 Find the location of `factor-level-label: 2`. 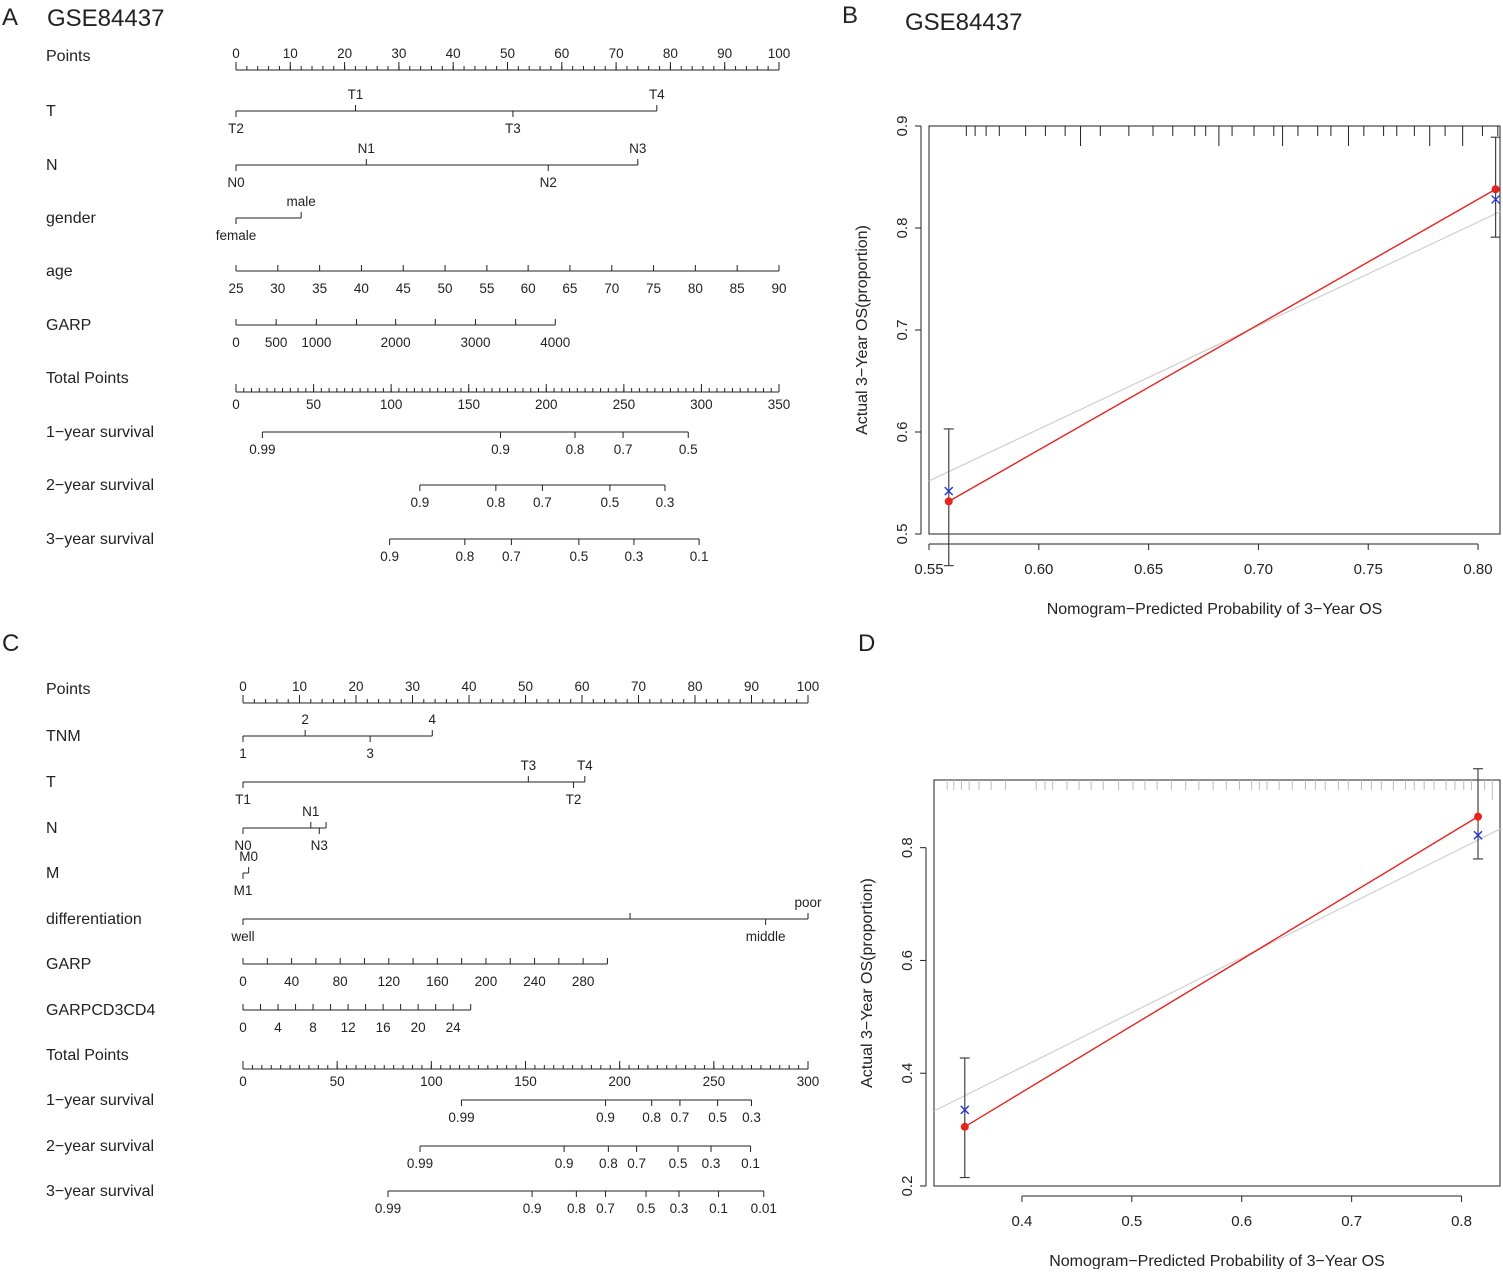

factor-level-label: 2 is located at coordinates (305, 719).